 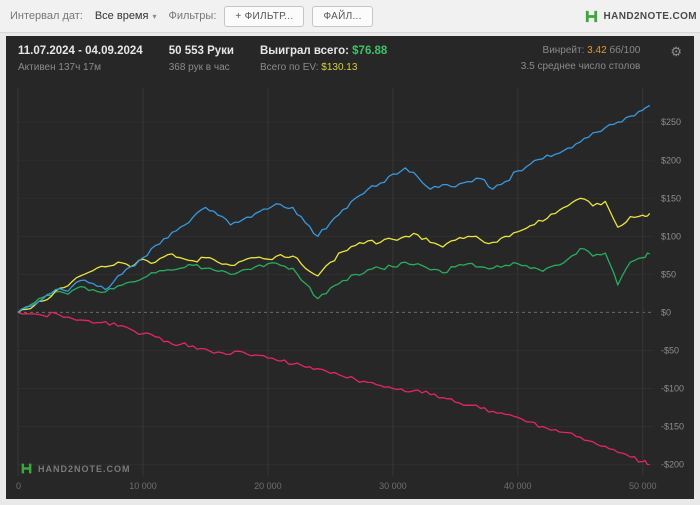 I want to click on won-value: $76.88, so click(x=370, y=51).